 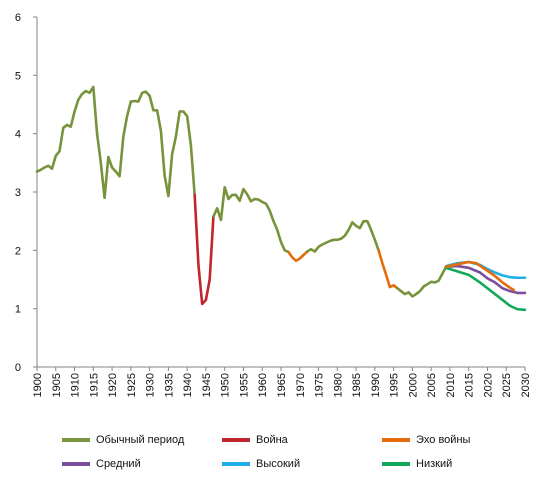 I want to click on y-tick-label: 2, so click(x=18, y=251).